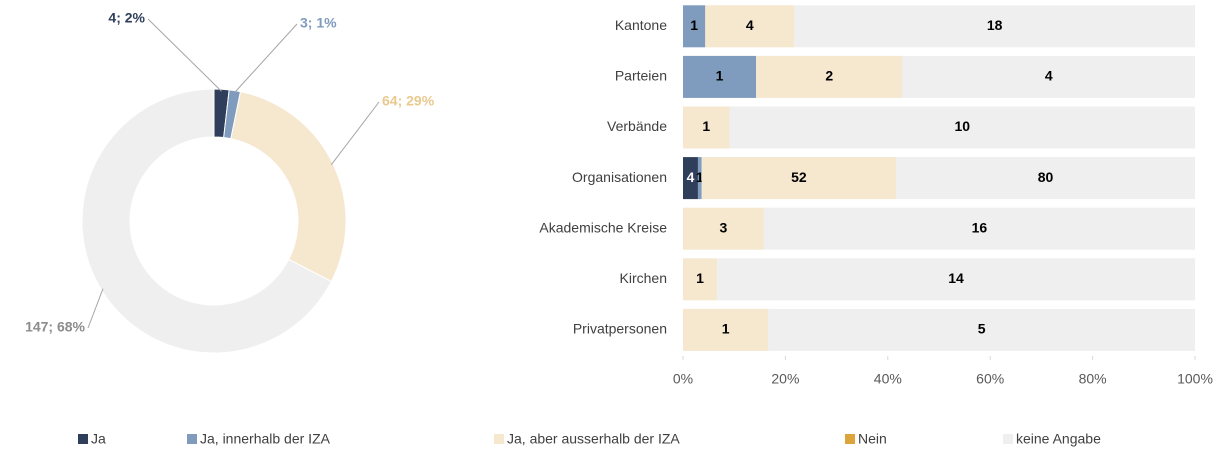  What do you see at coordinates (888, 379) in the screenshot?
I see `x-tick-label: 40%` at bounding box center [888, 379].